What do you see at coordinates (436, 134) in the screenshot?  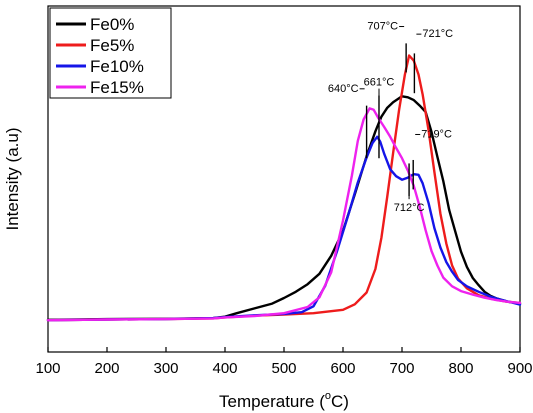 I see `annotation-label-5: 719°C` at bounding box center [436, 134].